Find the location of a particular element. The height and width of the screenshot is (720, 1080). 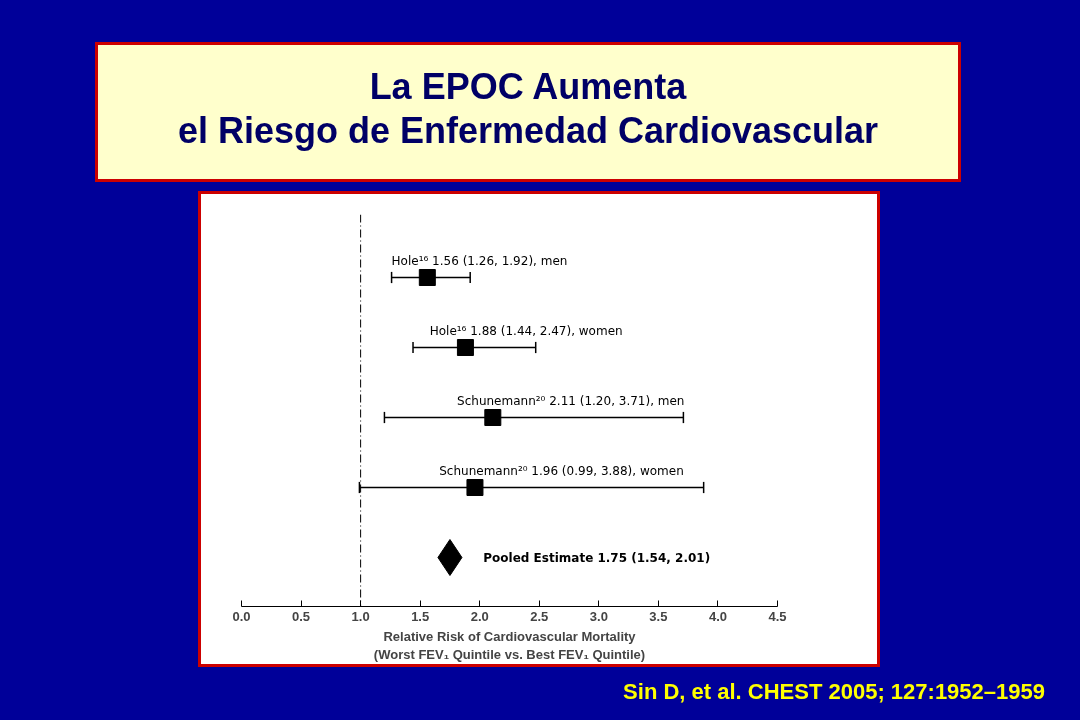

x-tick-label: 1.0 is located at coordinates (360, 616).